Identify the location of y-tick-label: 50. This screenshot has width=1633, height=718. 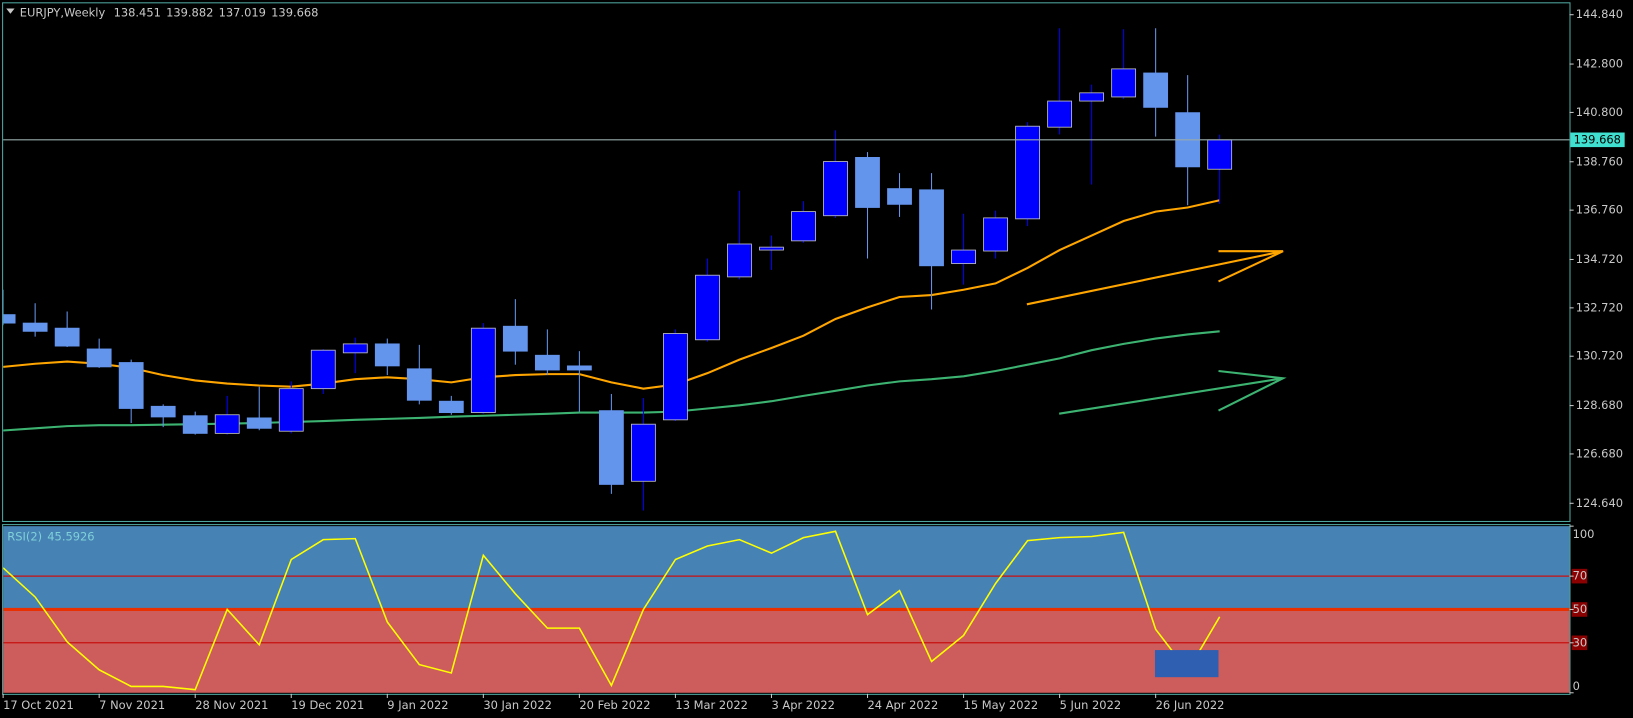
(1580, 609).